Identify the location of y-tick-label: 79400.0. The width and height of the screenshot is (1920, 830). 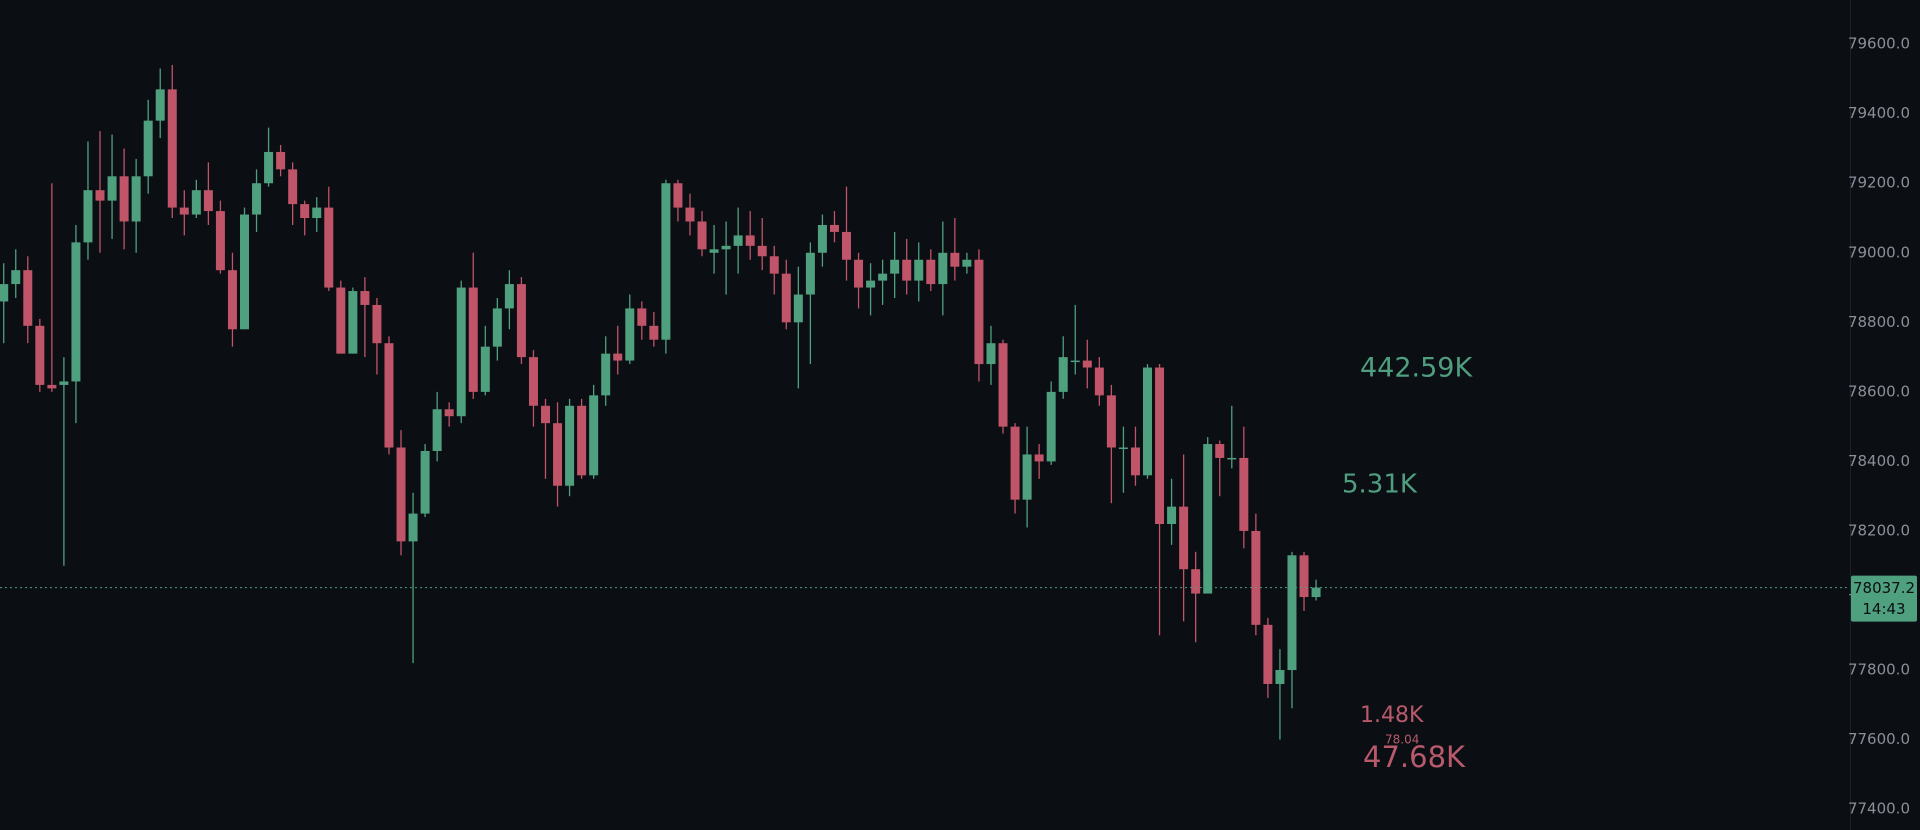
(1879, 113).